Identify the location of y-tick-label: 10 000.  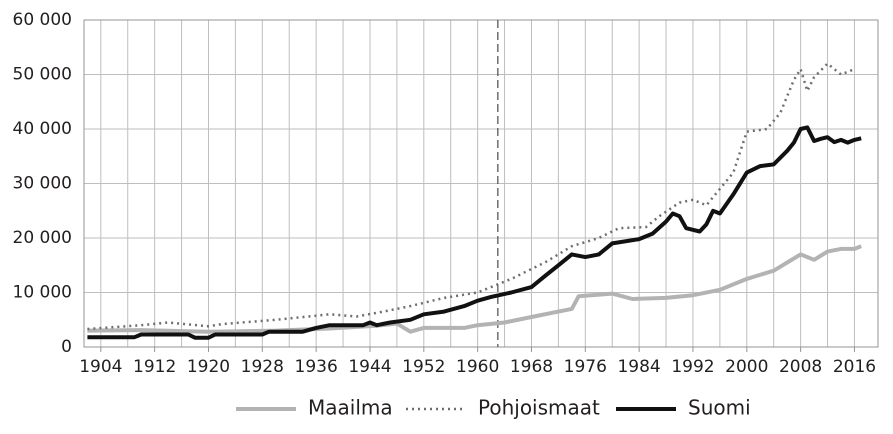
(42, 293).